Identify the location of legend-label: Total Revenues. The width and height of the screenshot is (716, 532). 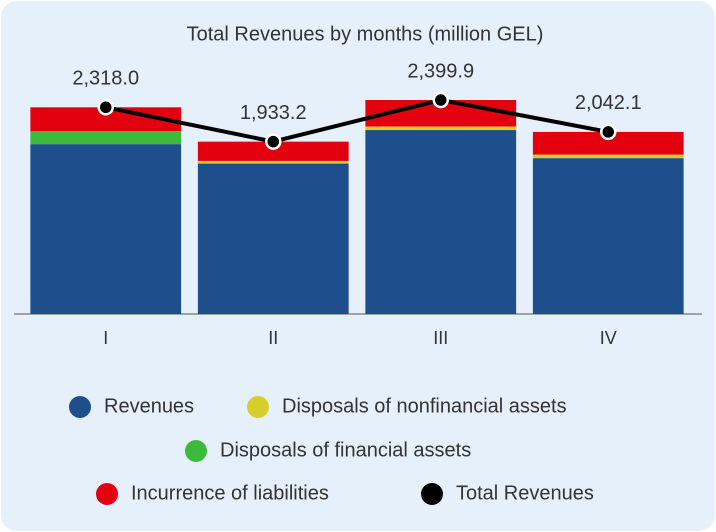
(525, 493).